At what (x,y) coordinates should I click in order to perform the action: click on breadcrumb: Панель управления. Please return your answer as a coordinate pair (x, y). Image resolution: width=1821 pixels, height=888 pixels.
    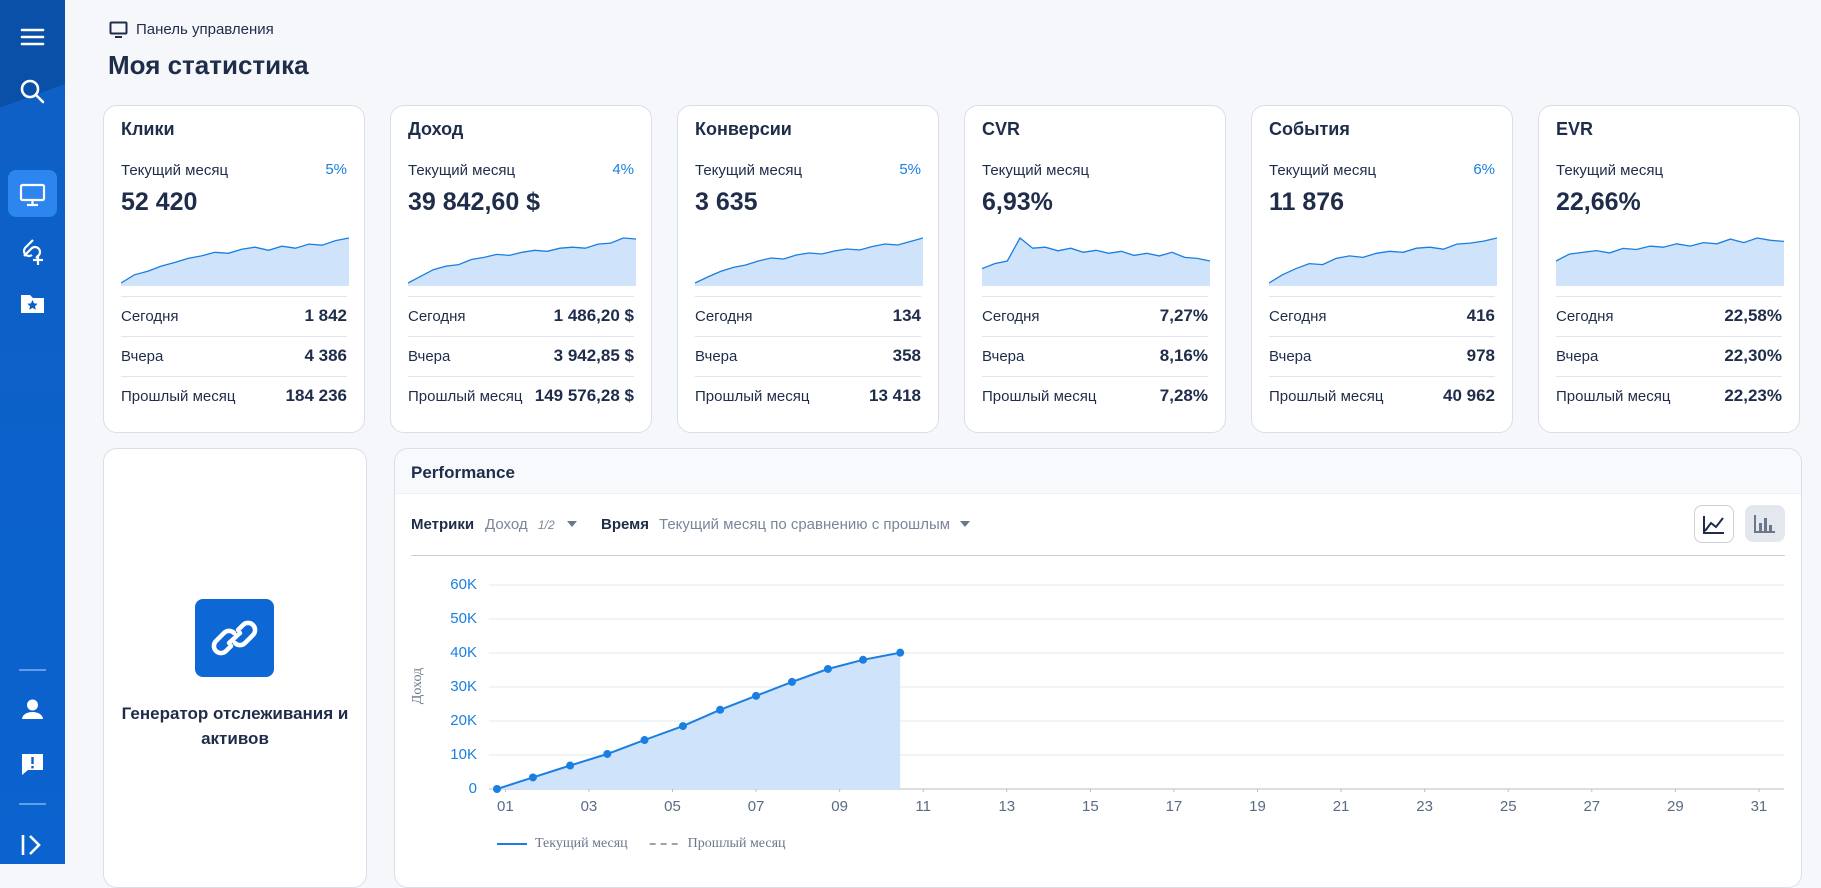
    Looking at the image, I should click on (205, 29).